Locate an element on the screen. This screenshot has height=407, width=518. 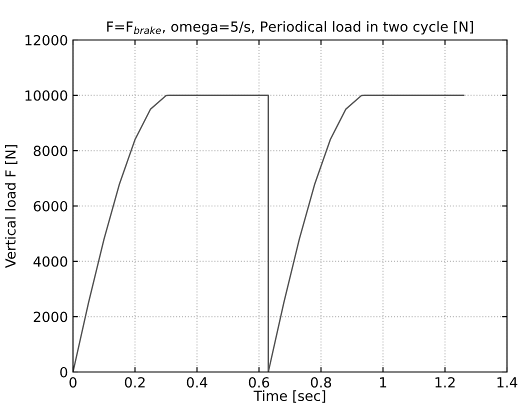
x-tick-label: 0.4 is located at coordinates (197, 382).